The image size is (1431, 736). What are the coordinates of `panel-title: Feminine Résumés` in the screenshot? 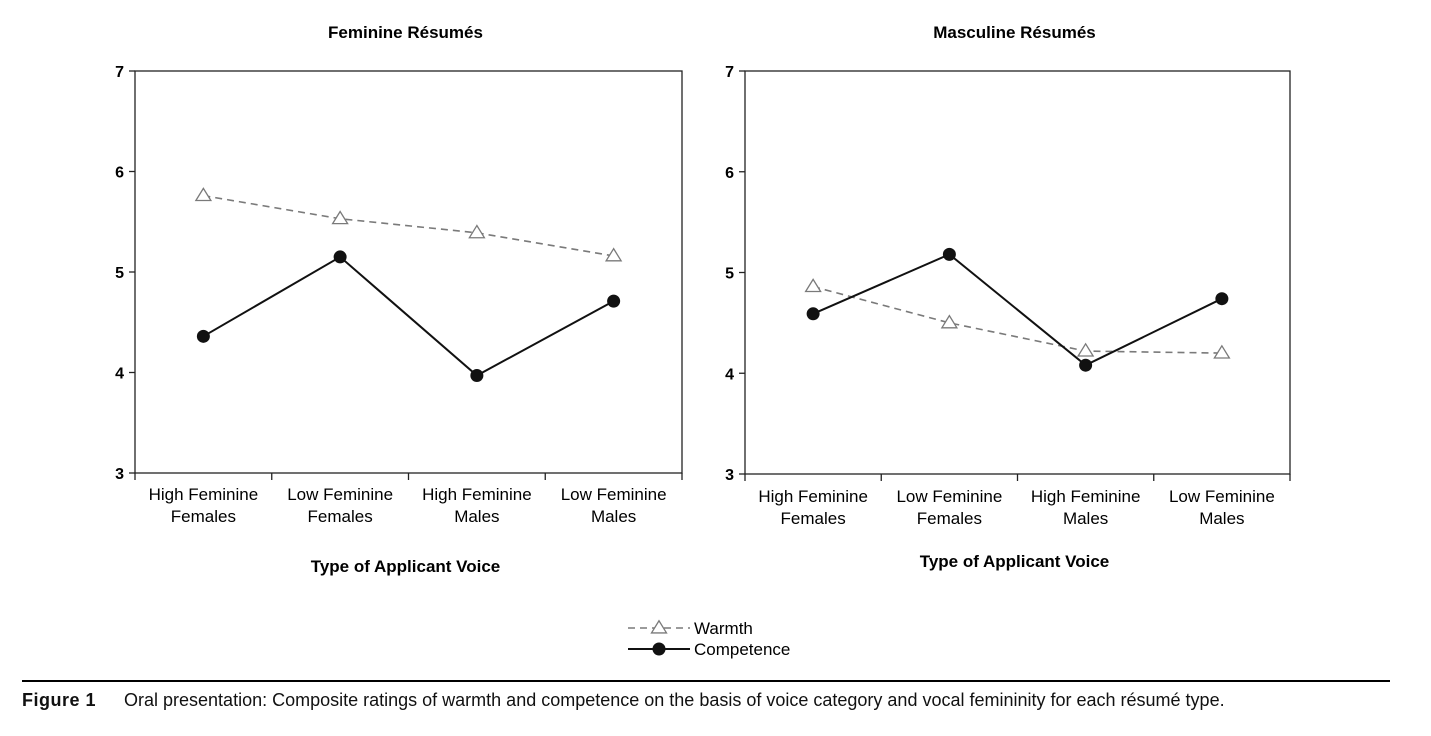 It's located at (405, 32).